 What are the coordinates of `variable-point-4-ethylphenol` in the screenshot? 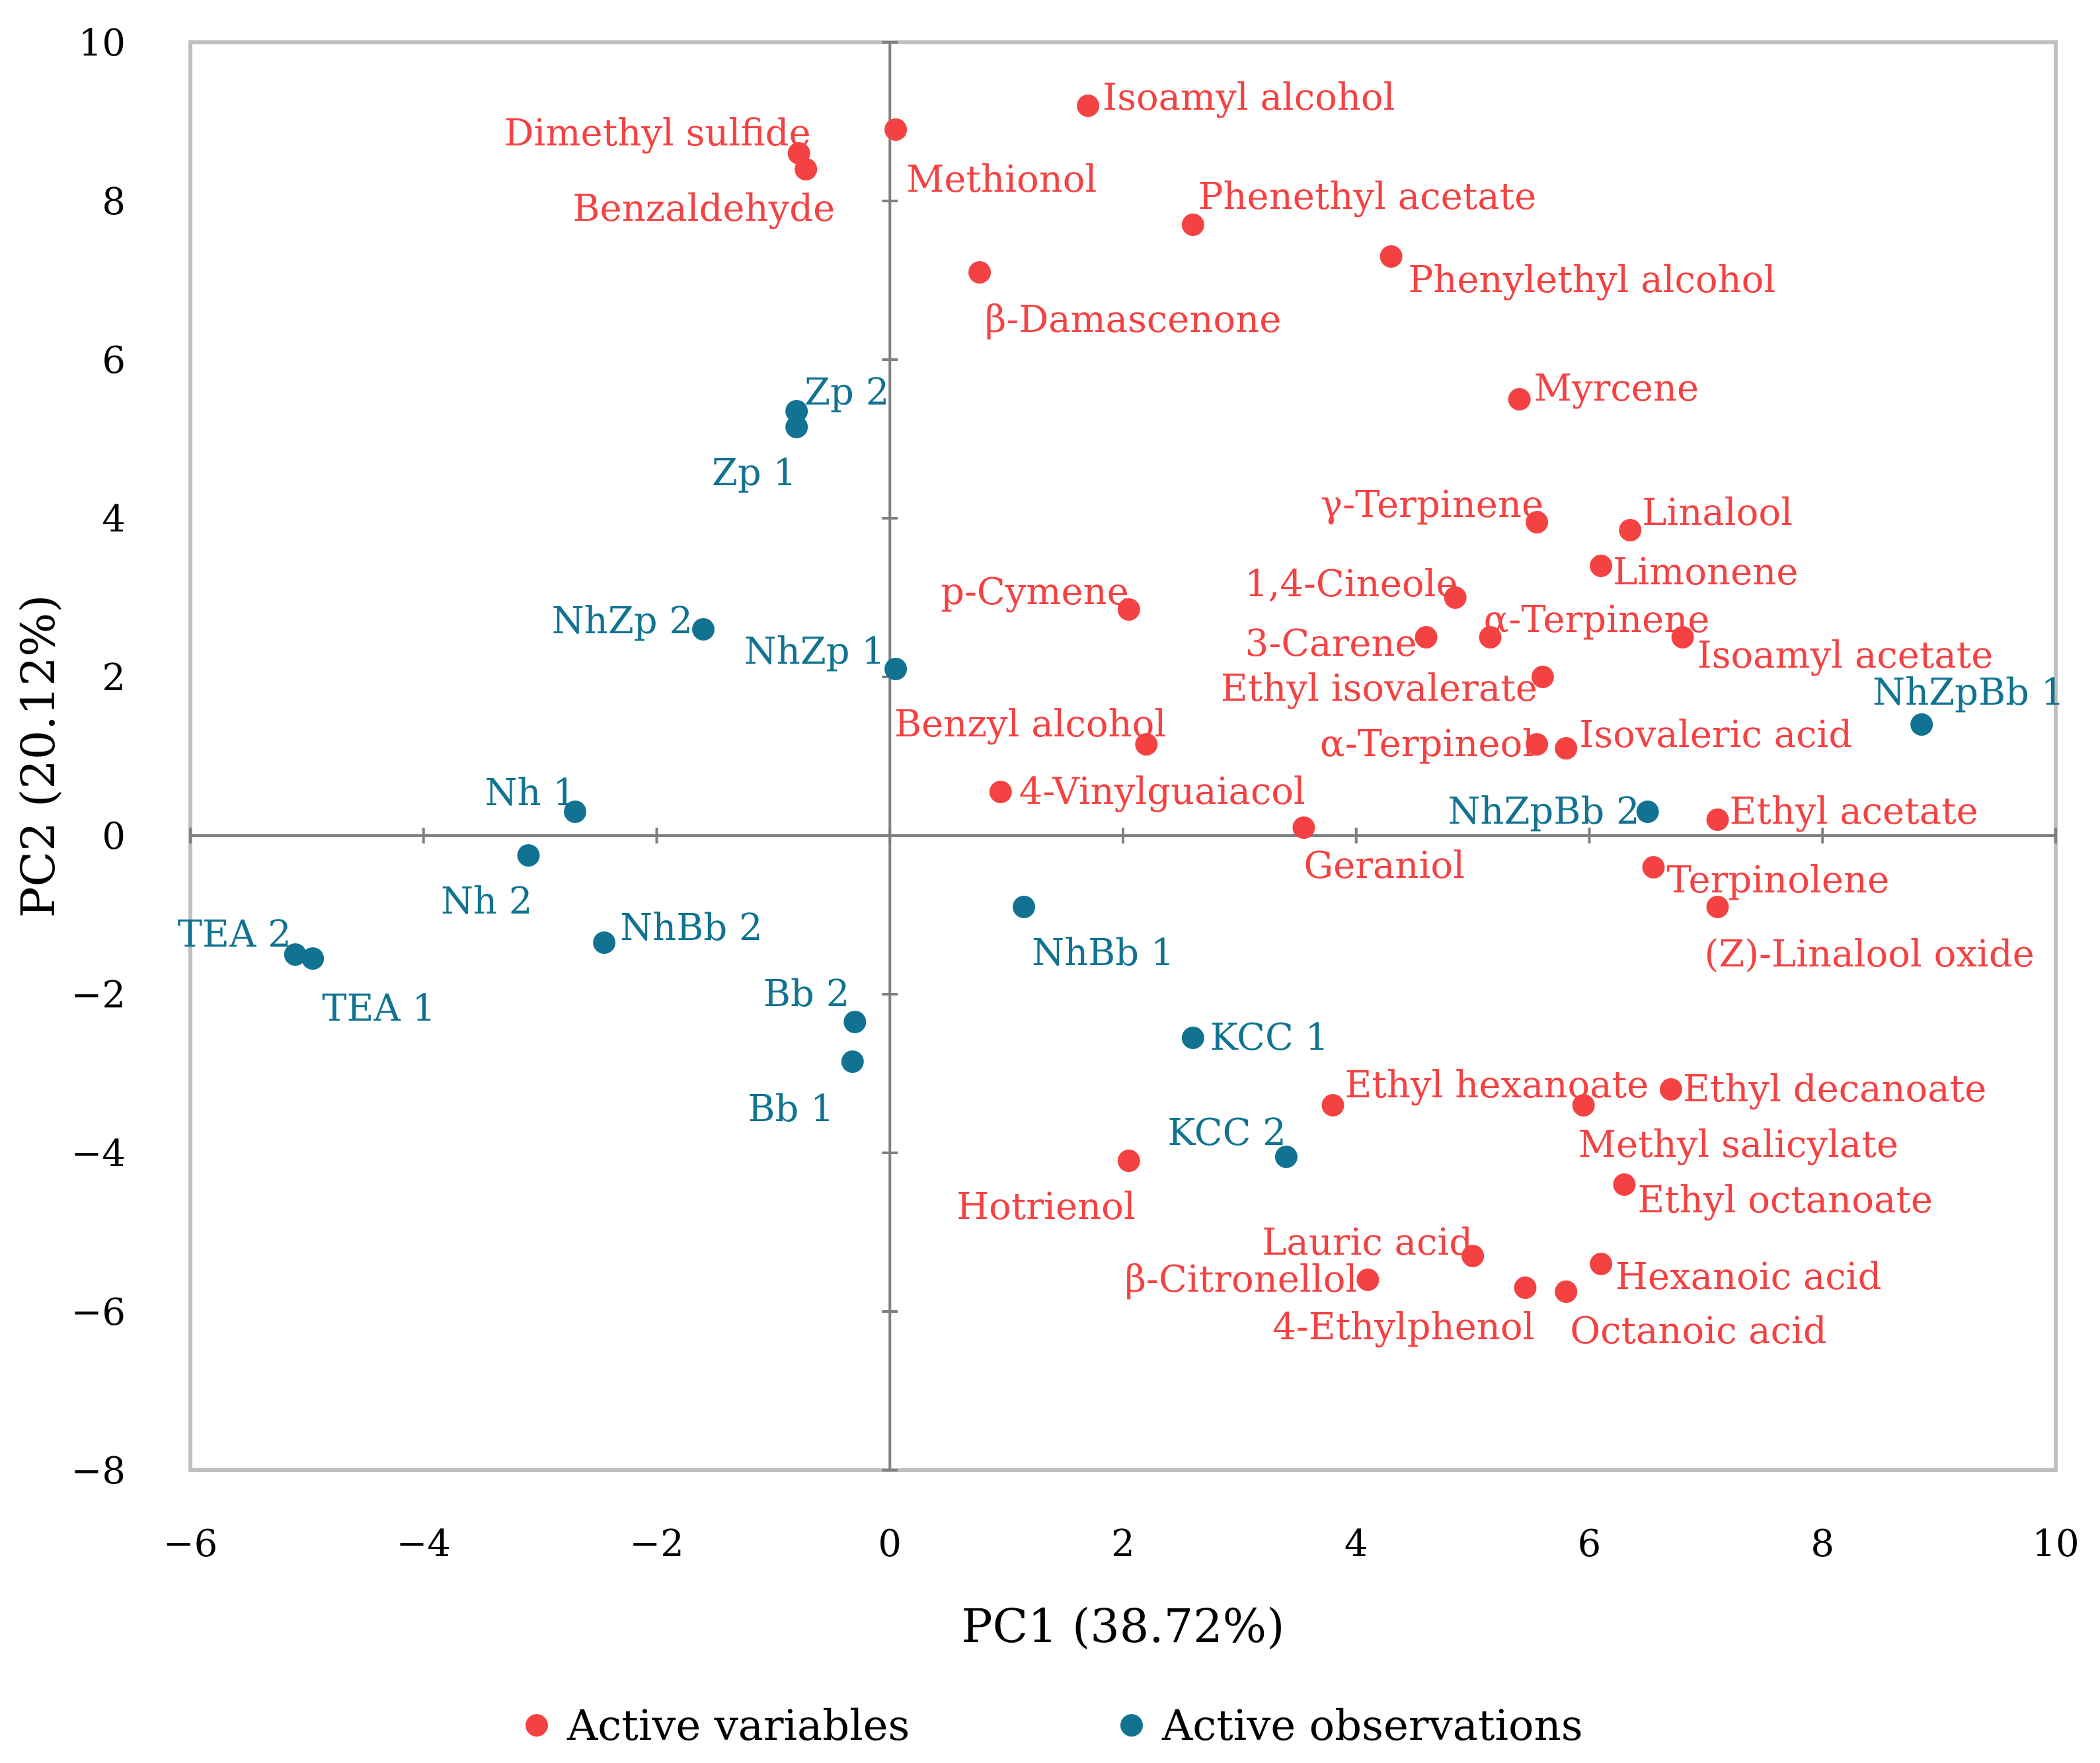 It's located at (1525, 1287).